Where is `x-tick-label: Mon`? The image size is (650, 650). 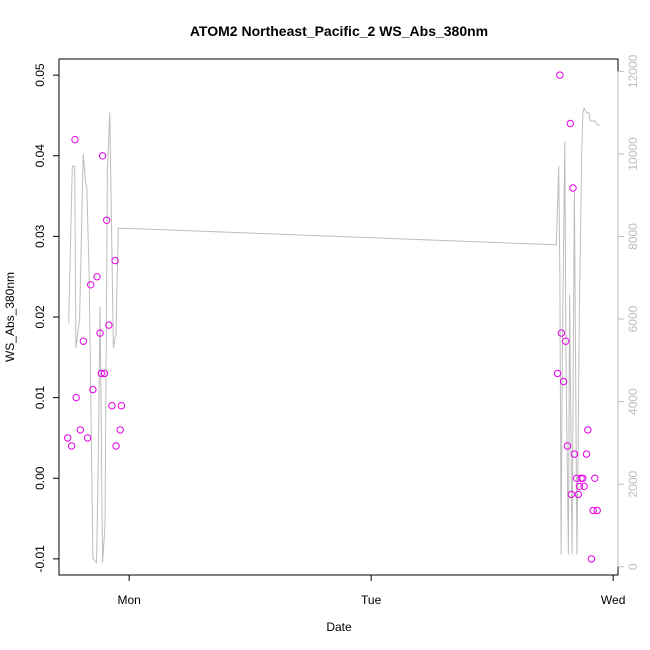 x-tick-label: Mon is located at coordinates (129, 600).